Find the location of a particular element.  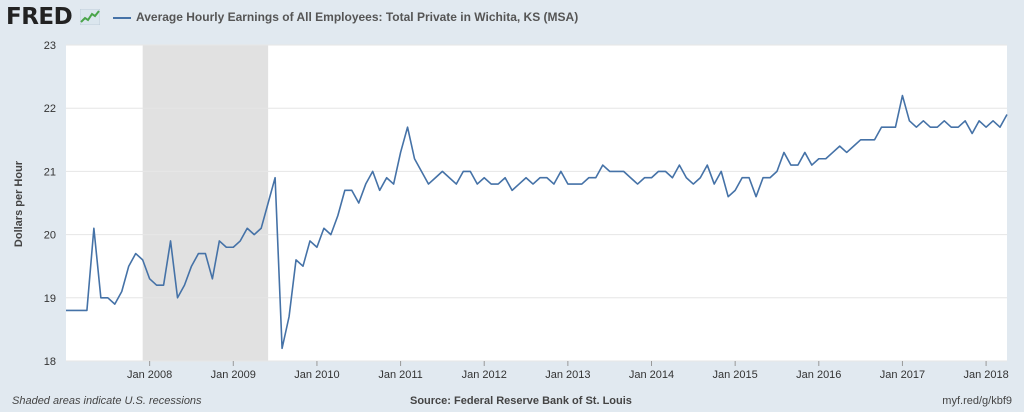

x-tick-label: Jan 2016 is located at coordinates (818, 375).